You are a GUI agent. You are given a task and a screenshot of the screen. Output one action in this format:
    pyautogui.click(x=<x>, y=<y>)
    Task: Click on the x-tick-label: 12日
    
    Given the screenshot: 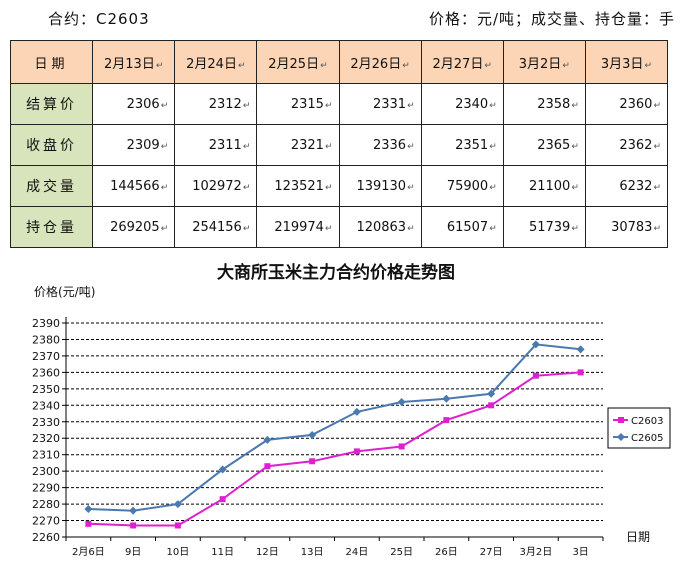 What is the action you would take?
    pyautogui.click(x=267, y=552)
    